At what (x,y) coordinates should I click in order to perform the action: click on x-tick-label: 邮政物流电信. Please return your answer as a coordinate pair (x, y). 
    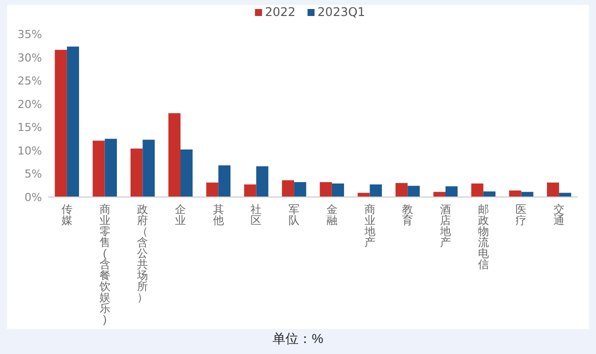
    Looking at the image, I should click on (483, 237).